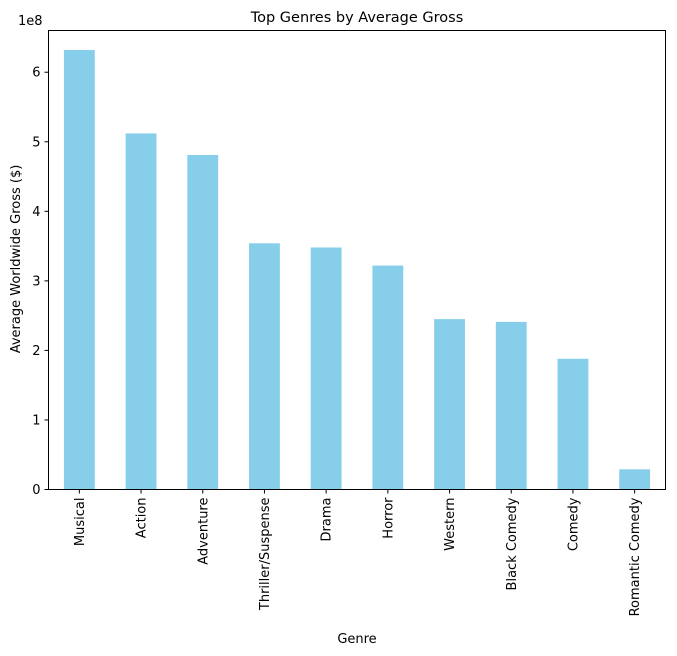 Image resolution: width=677 pixels, height=656 pixels. I want to click on x-tick-label: Comedy, so click(573, 524).